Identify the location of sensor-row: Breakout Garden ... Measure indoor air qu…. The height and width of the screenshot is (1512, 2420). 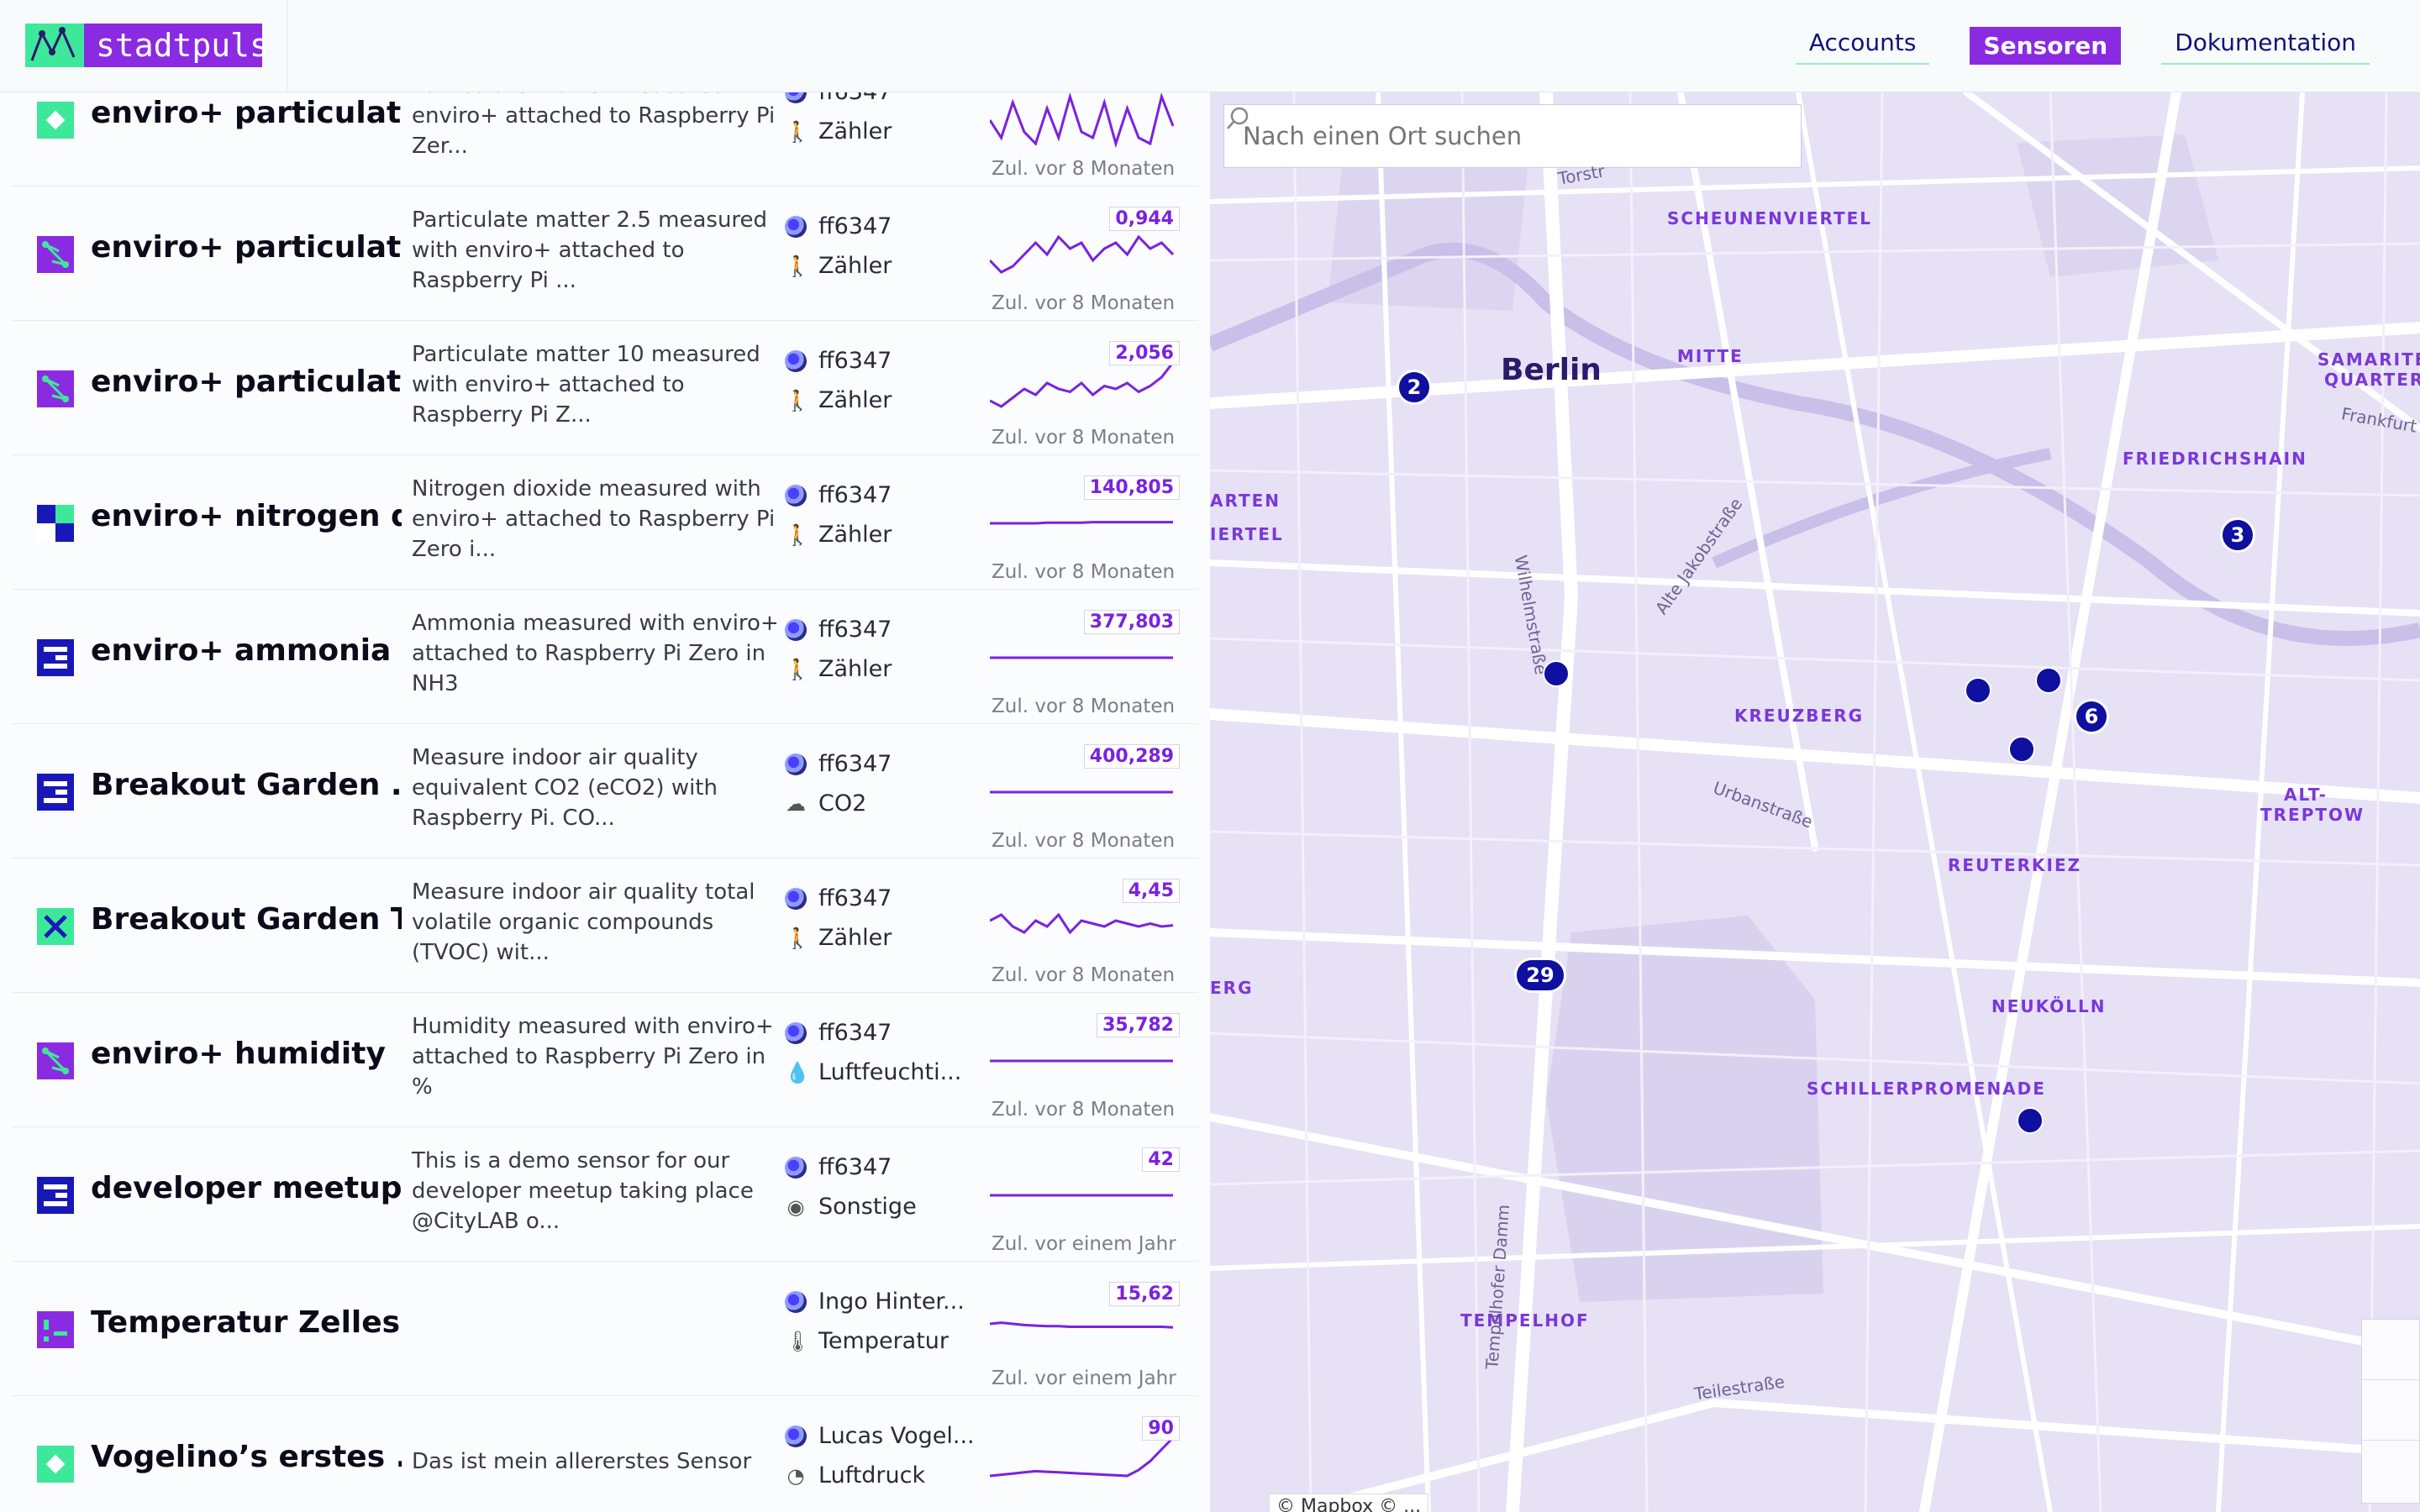
(605, 791).